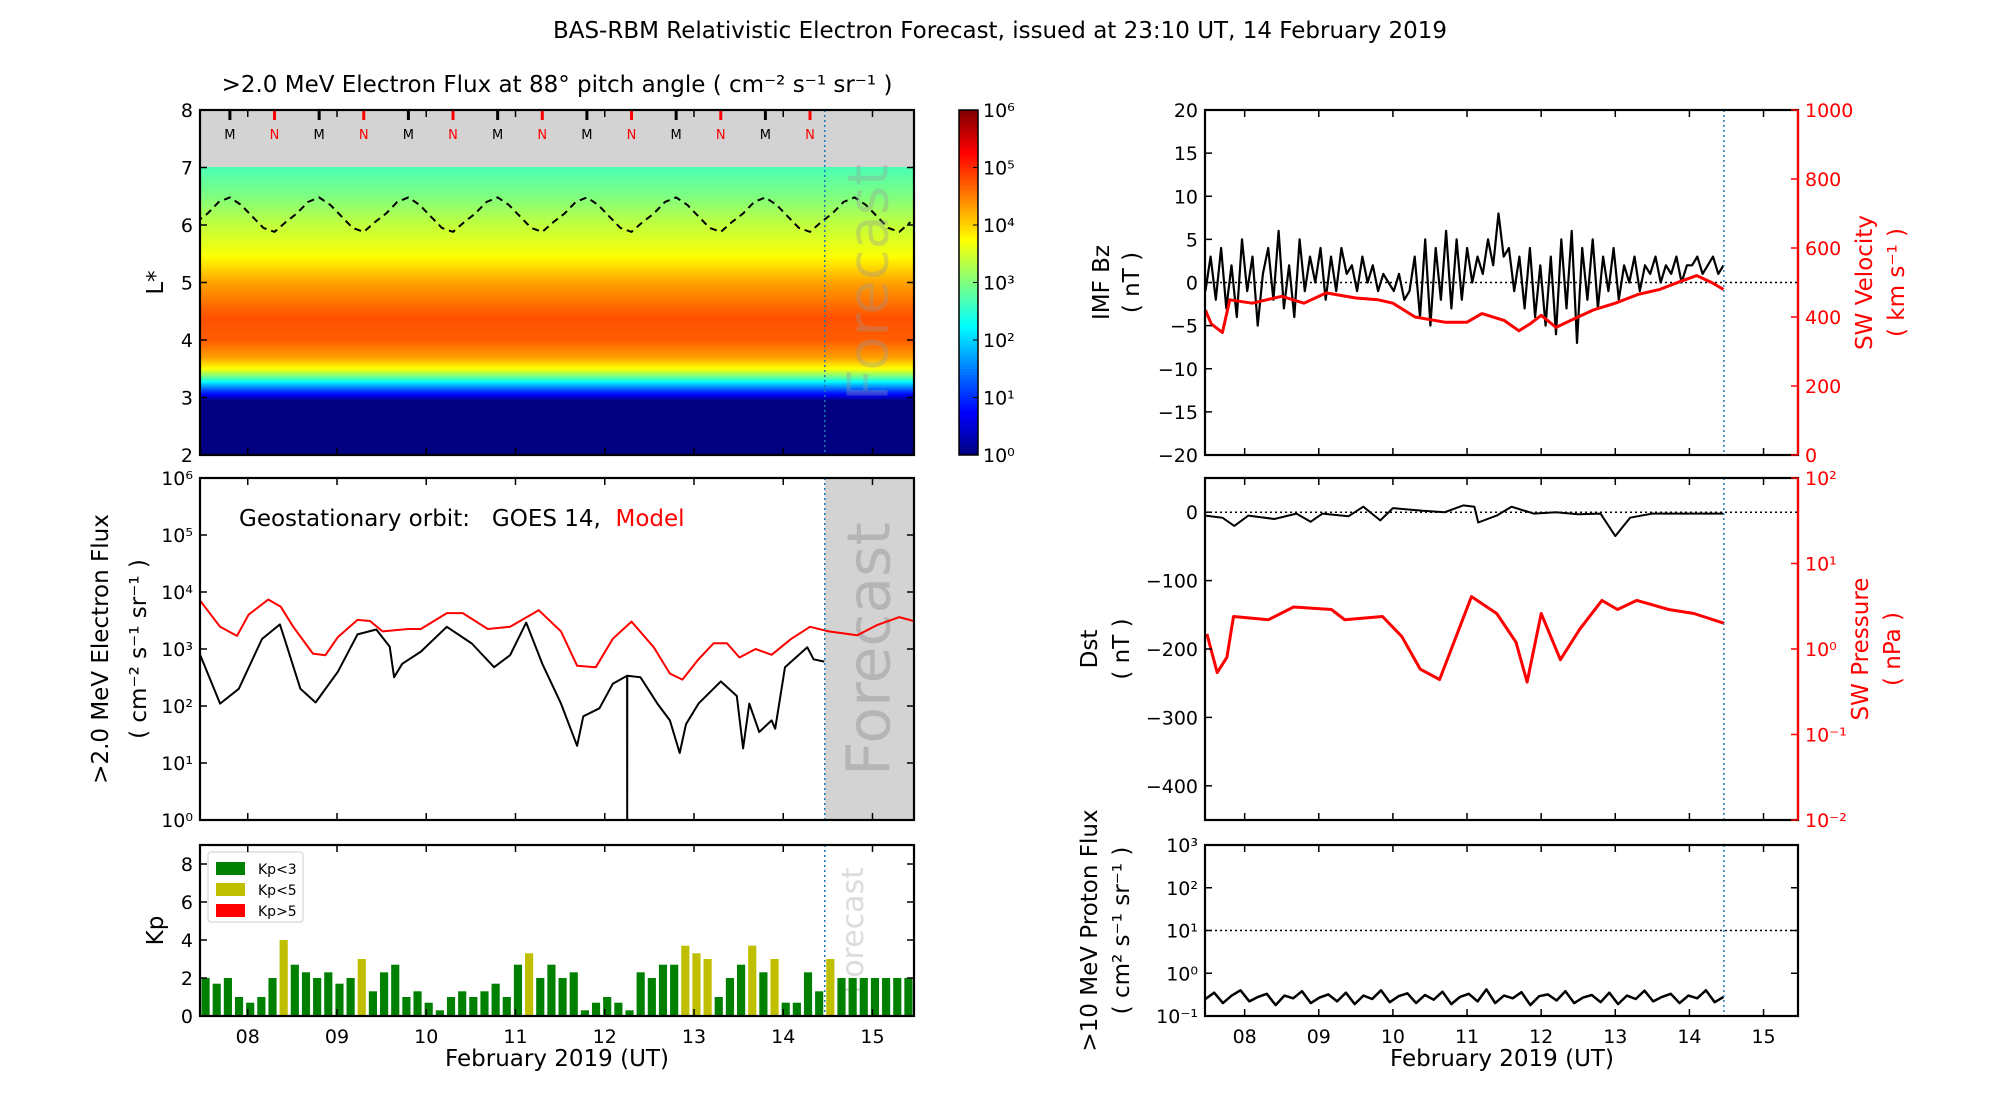 The image size is (2000, 1100). What do you see at coordinates (1811, 456) in the screenshot?
I see `right-y-tick-label: 0` at bounding box center [1811, 456].